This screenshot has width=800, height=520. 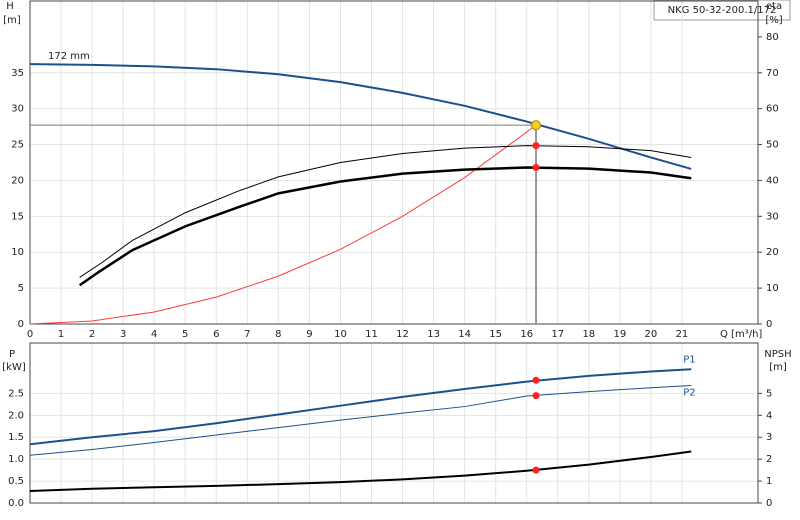 What do you see at coordinates (278, 334) in the screenshot?
I see `x-tick-label: 8` at bounding box center [278, 334].